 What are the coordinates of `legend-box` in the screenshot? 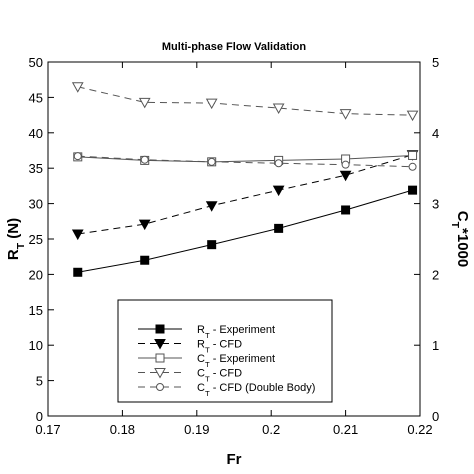 It's located at (225, 351).